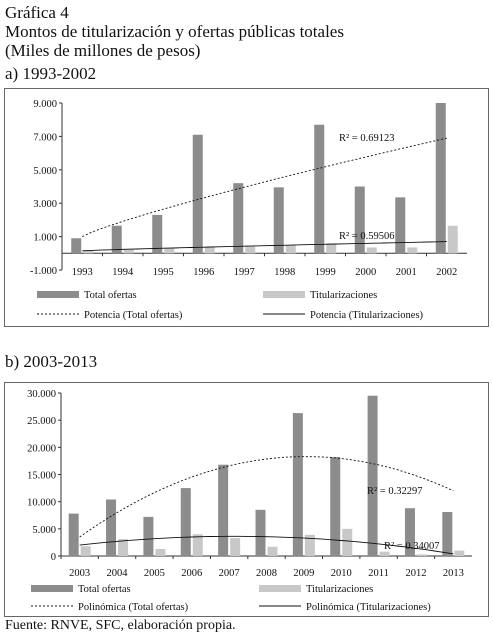 Image resolution: width=493 pixels, height=642 pixels. What do you see at coordinates (118, 573) in the screenshot?
I see `chart-b-x-tick-label: 2004` at bounding box center [118, 573].